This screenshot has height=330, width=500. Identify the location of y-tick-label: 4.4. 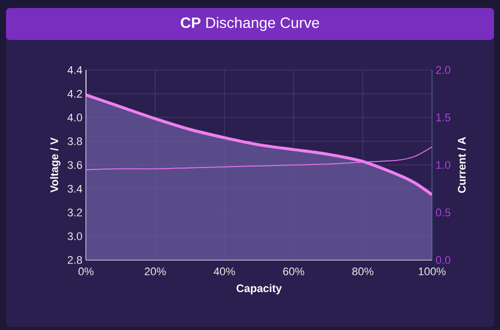
(75, 70).